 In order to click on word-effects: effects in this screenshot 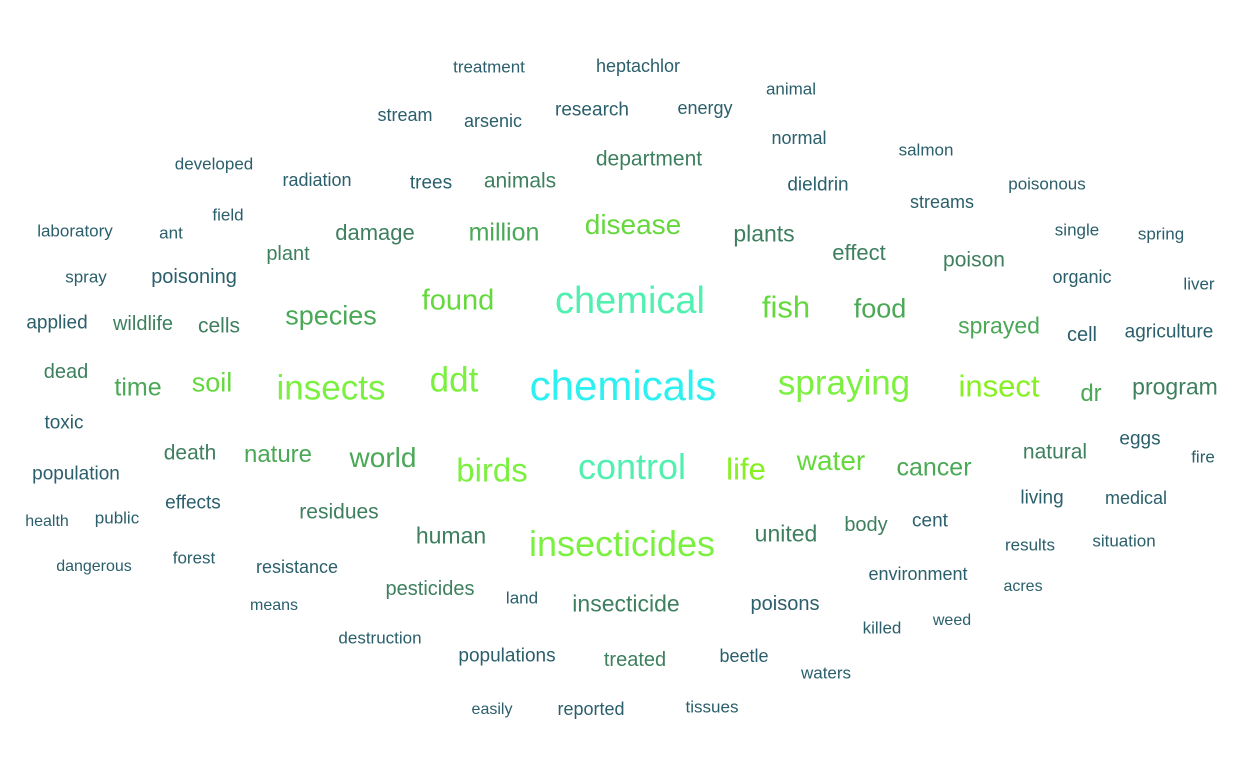, I will do `click(193, 503)`.